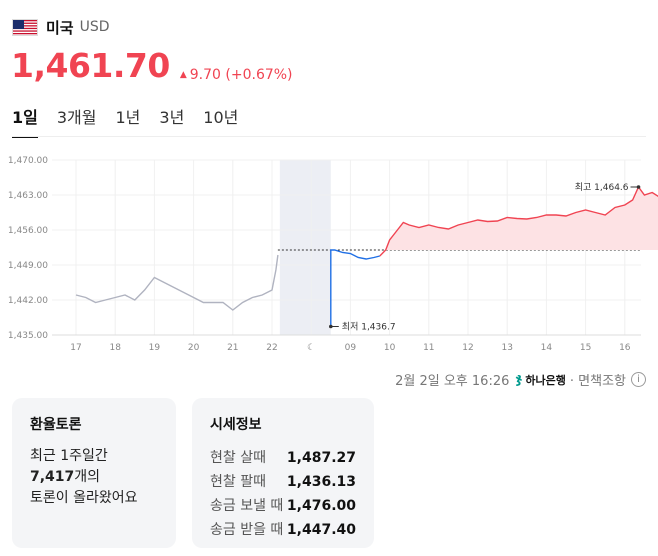  I want to click on update-time: 2월 2일 오후 16:26, so click(452, 381).